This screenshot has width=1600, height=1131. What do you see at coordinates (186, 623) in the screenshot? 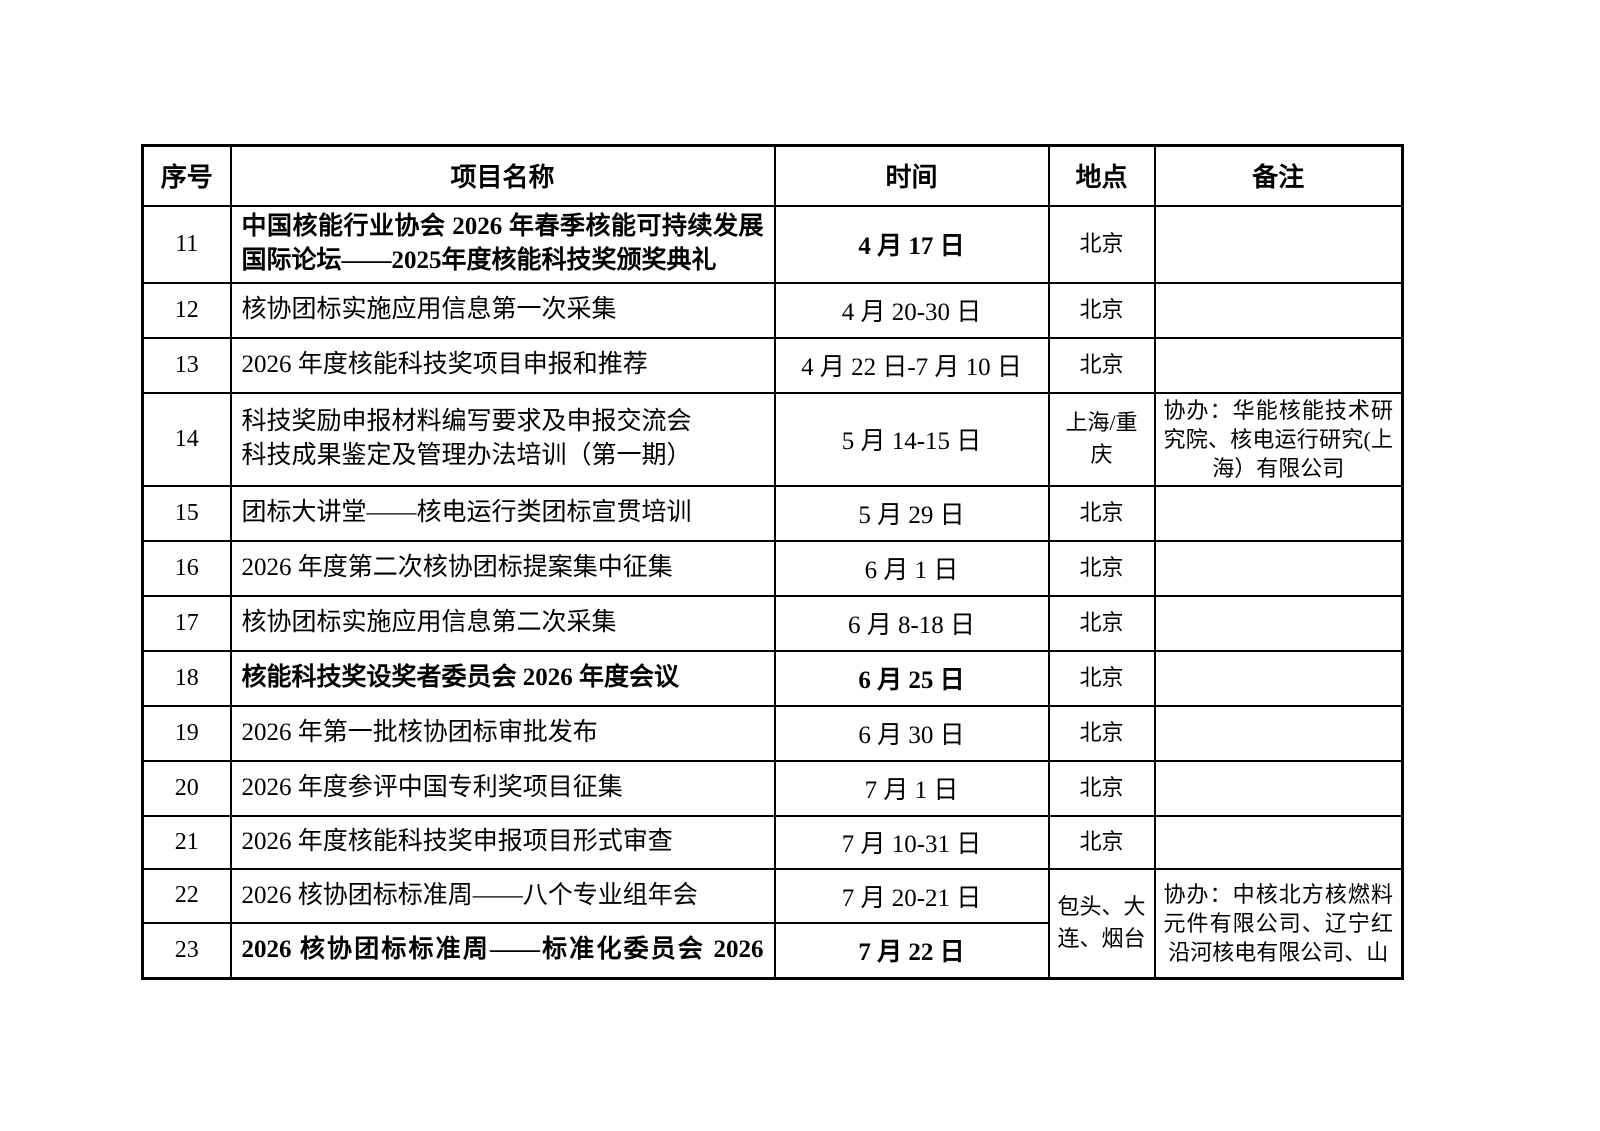
I see `row-number-cell: 17` at bounding box center [186, 623].